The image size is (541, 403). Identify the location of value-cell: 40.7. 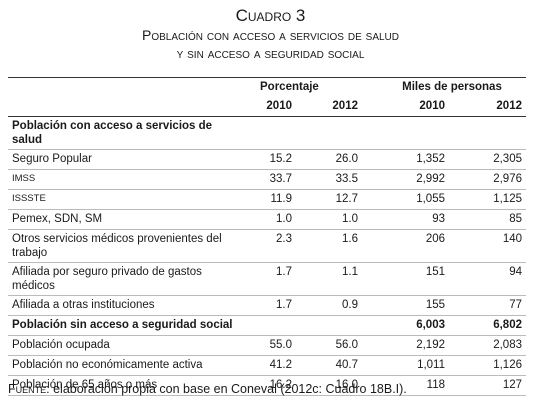
(329, 365).